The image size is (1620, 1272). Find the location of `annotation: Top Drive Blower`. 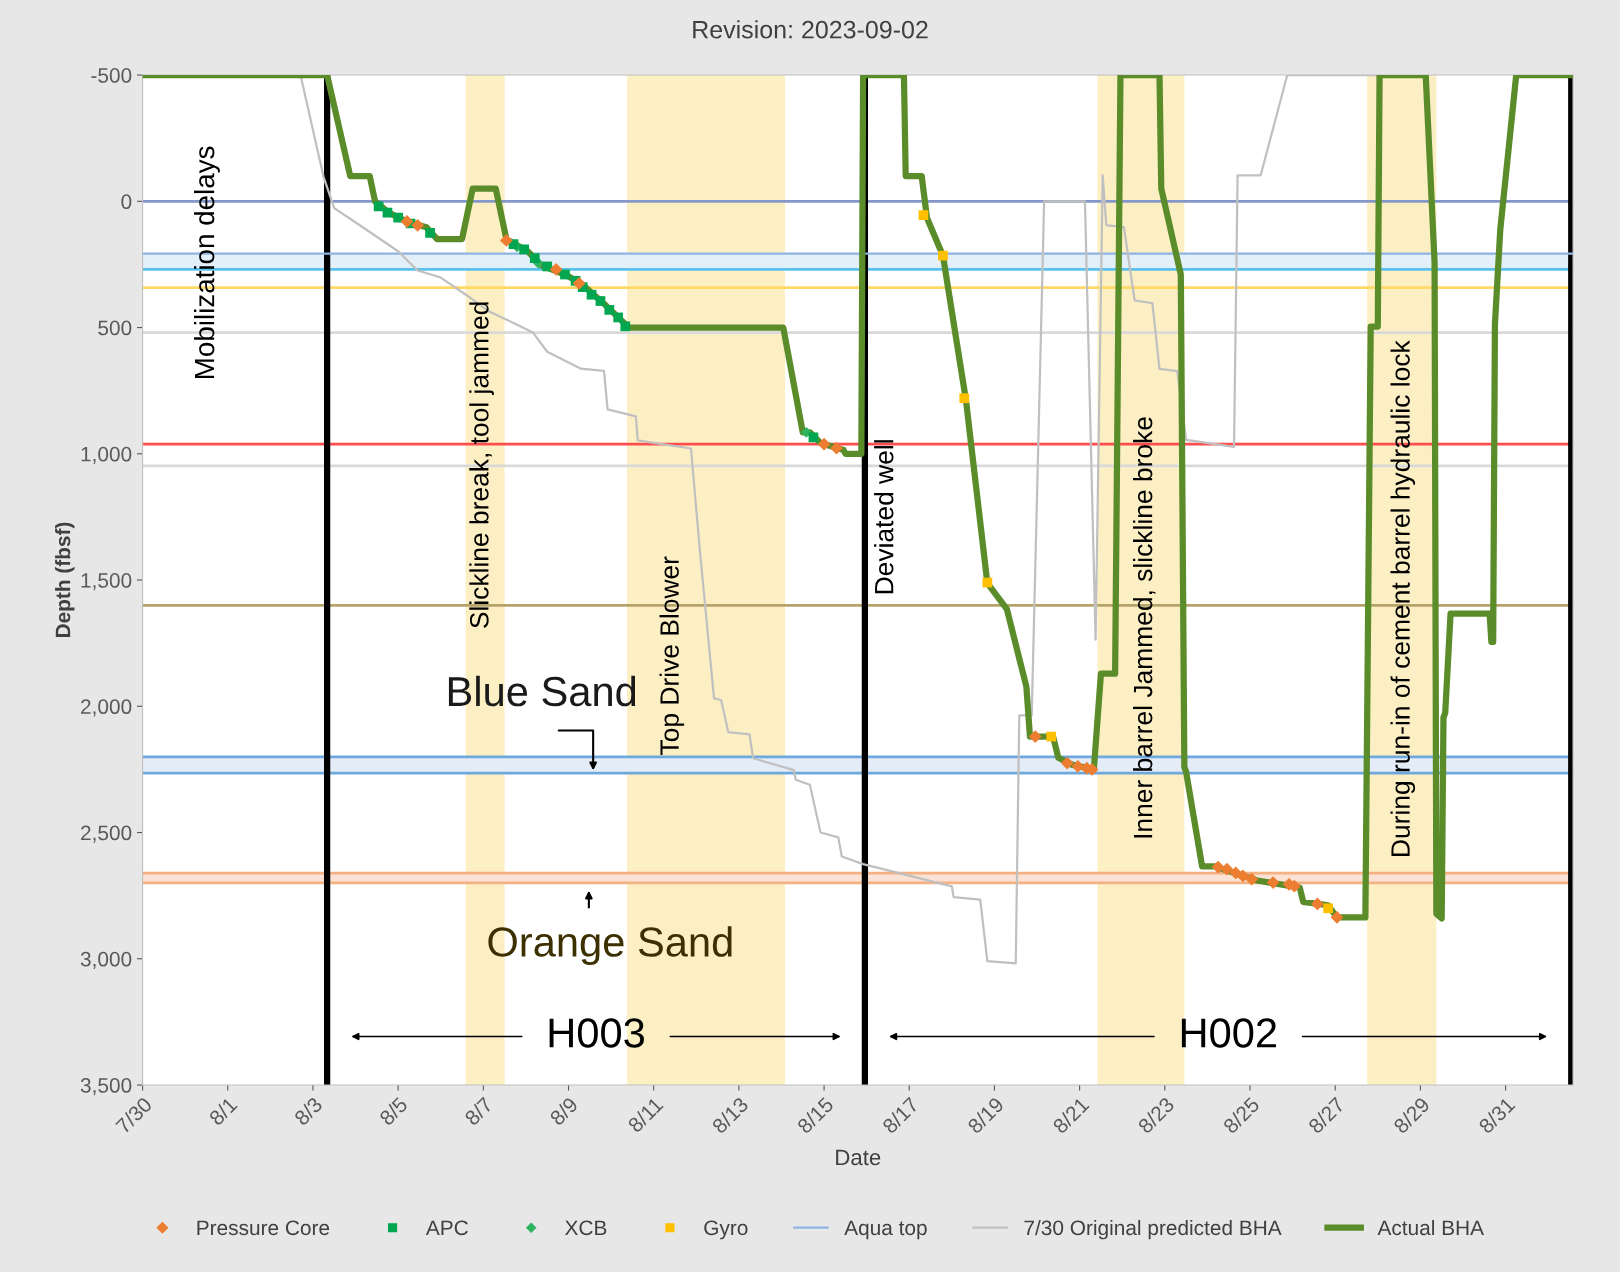

annotation: Top Drive Blower is located at coordinates (672, 655).